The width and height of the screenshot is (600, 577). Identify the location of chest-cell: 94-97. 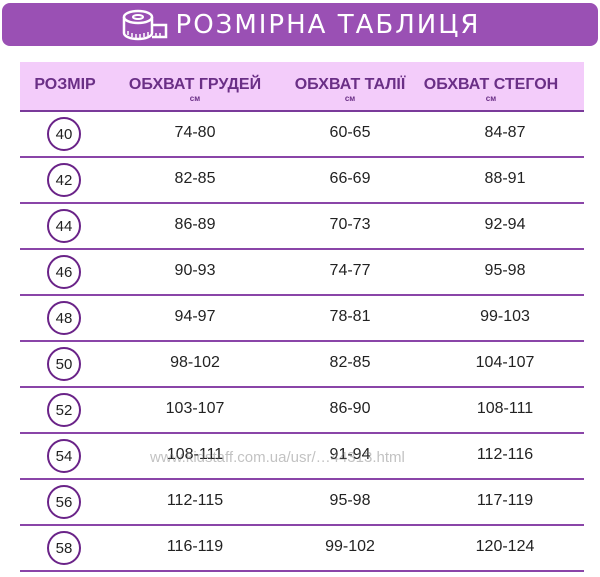
(195, 316).